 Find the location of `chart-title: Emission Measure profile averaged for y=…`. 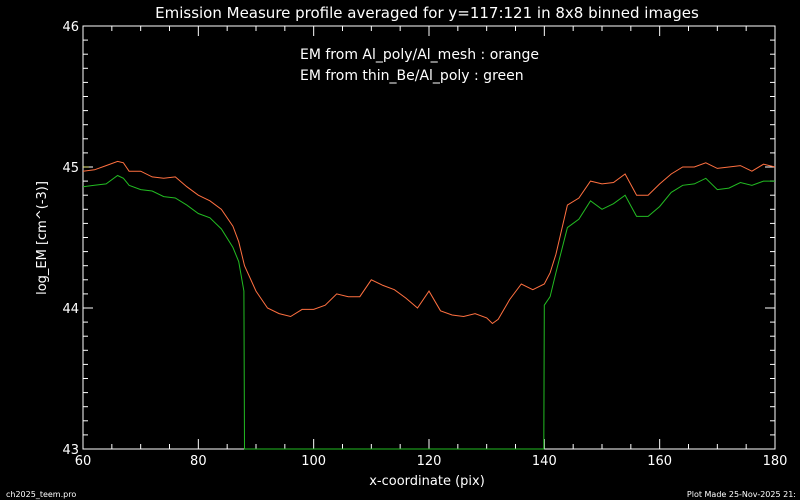

chart-title: Emission Measure profile averaged for y=… is located at coordinates (427, 13).